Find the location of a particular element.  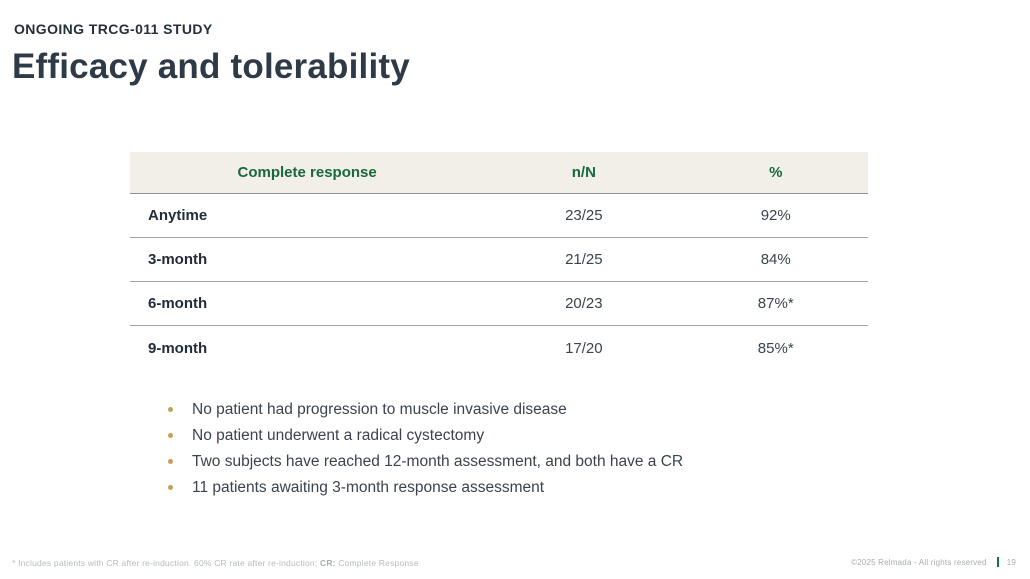

row-percent: 92% is located at coordinates (775, 215).